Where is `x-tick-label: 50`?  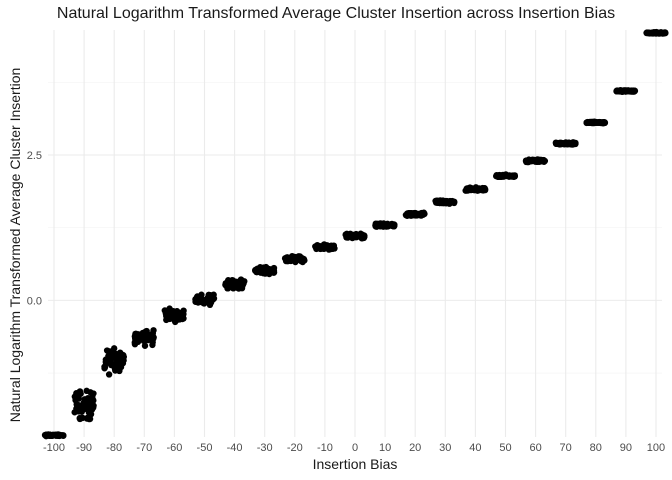 x-tick-label: 50 is located at coordinates (505, 448).